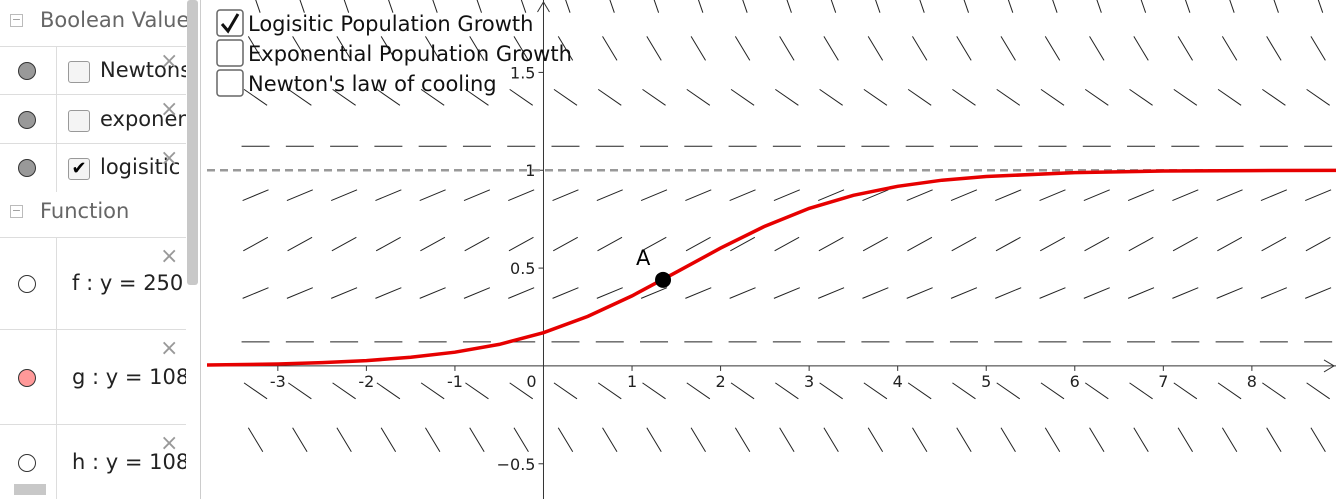  I want to click on group-title: Function, so click(85, 211).